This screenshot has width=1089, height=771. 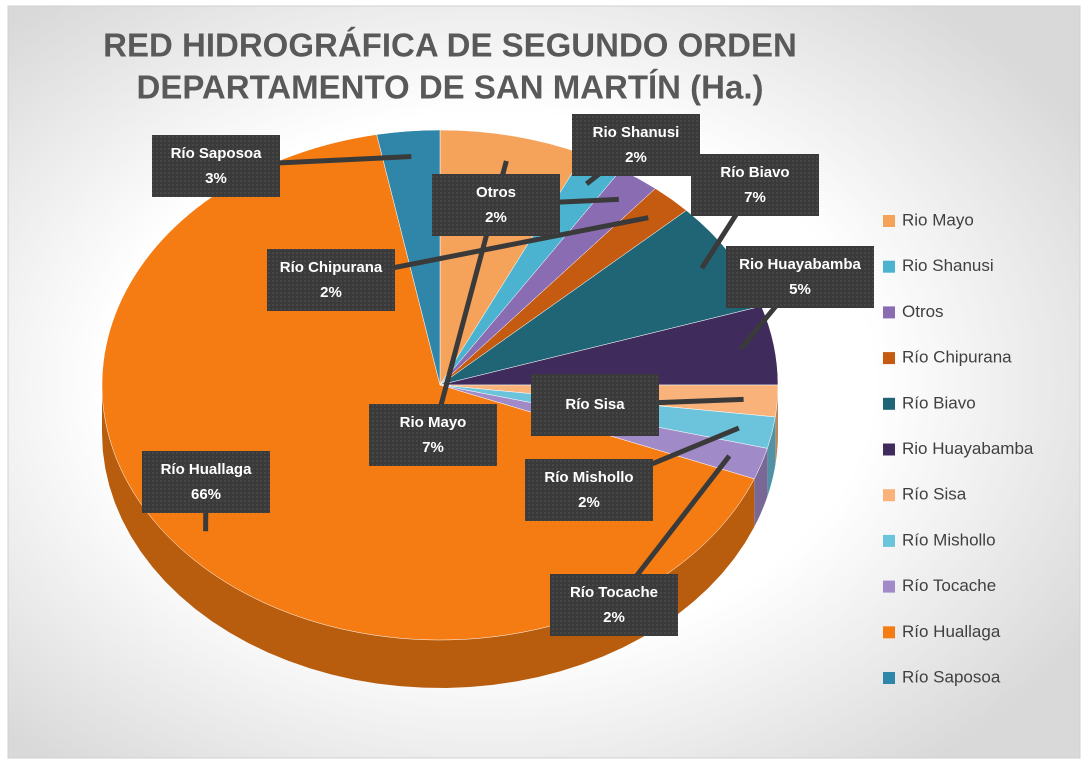 What do you see at coordinates (217, 153) in the screenshot?
I see `data-label-name: Río Saposoa` at bounding box center [217, 153].